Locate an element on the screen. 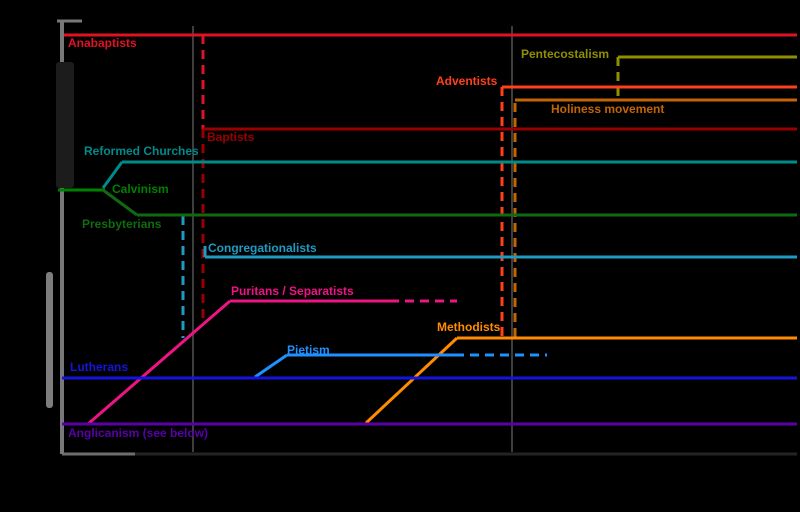  left-vertical-label-smudge is located at coordinates (65, 125).